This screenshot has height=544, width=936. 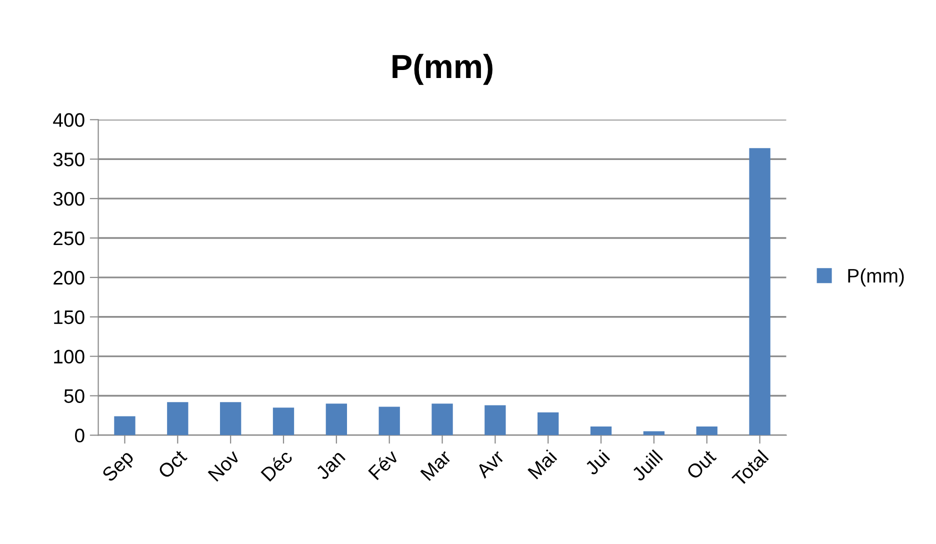 What do you see at coordinates (69, 238) in the screenshot?
I see `y-tick-label: 250` at bounding box center [69, 238].